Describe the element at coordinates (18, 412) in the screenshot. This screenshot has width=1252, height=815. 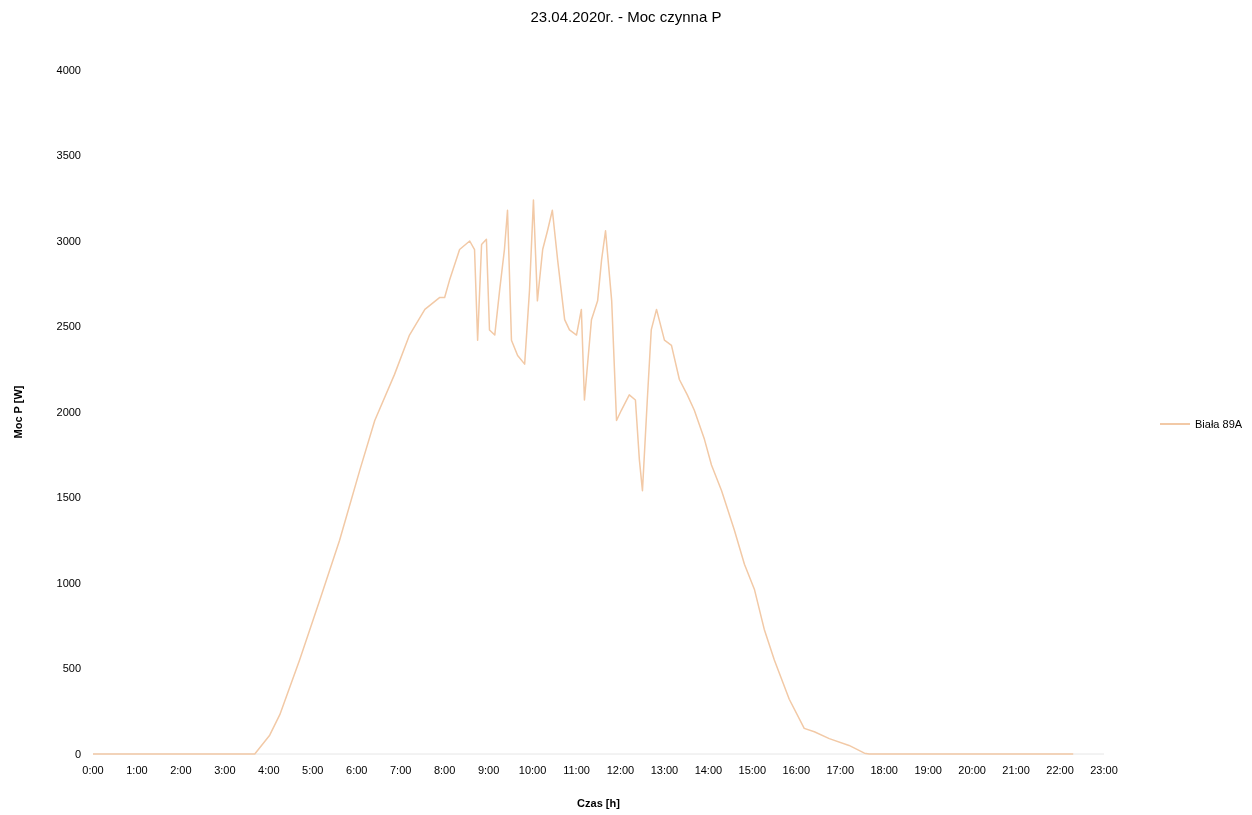
I see `y-axis-title: Moc P [W]` at that location.